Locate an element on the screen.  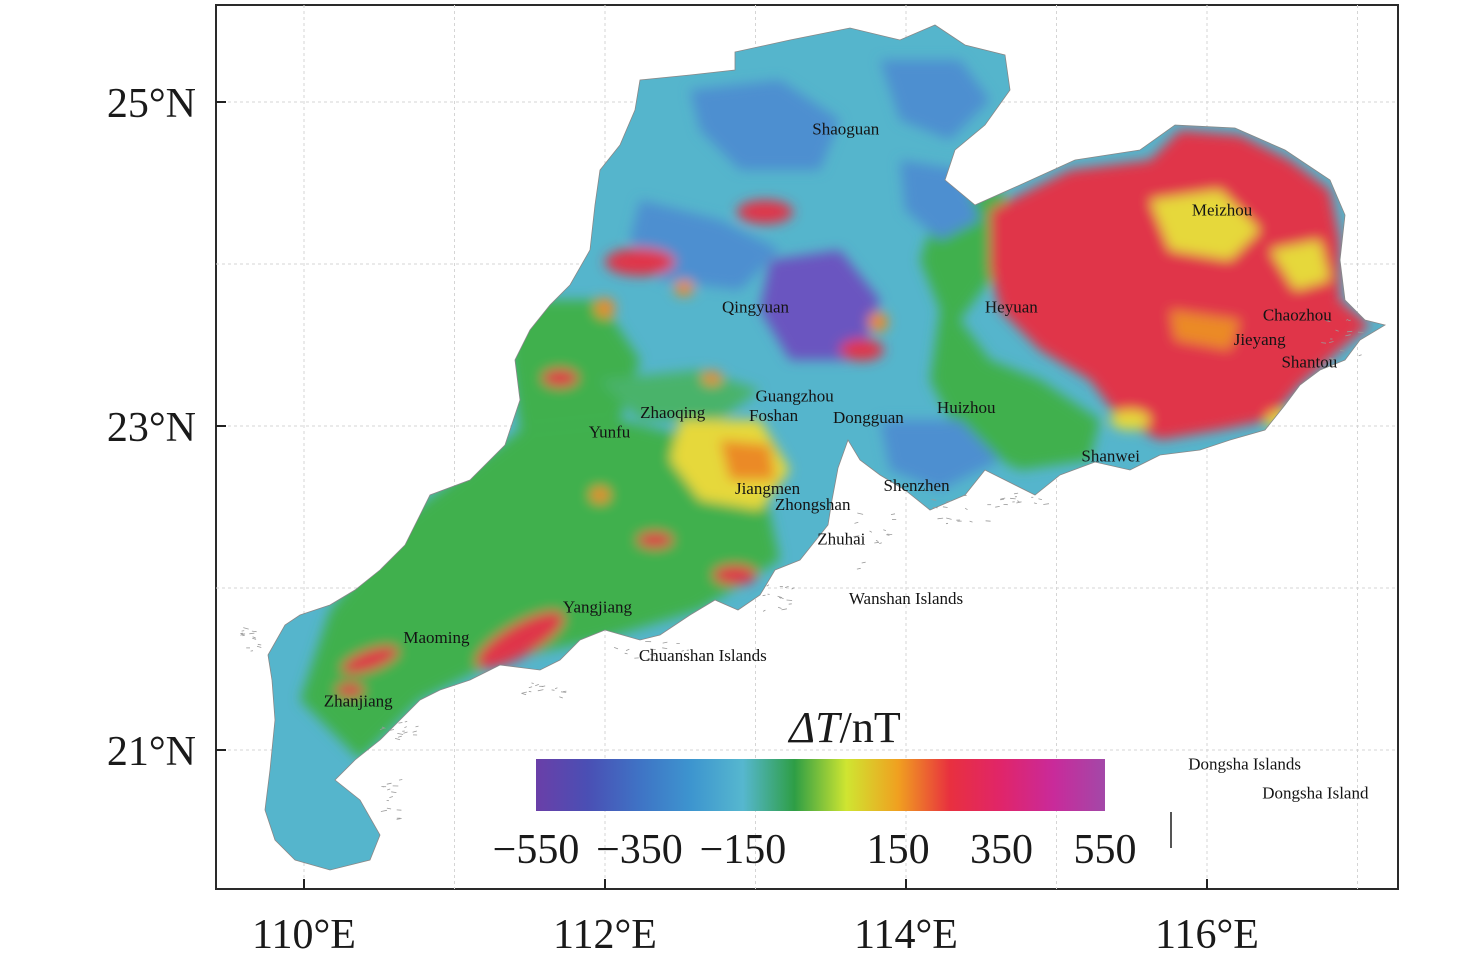
place-label: Maoming is located at coordinates (436, 637).